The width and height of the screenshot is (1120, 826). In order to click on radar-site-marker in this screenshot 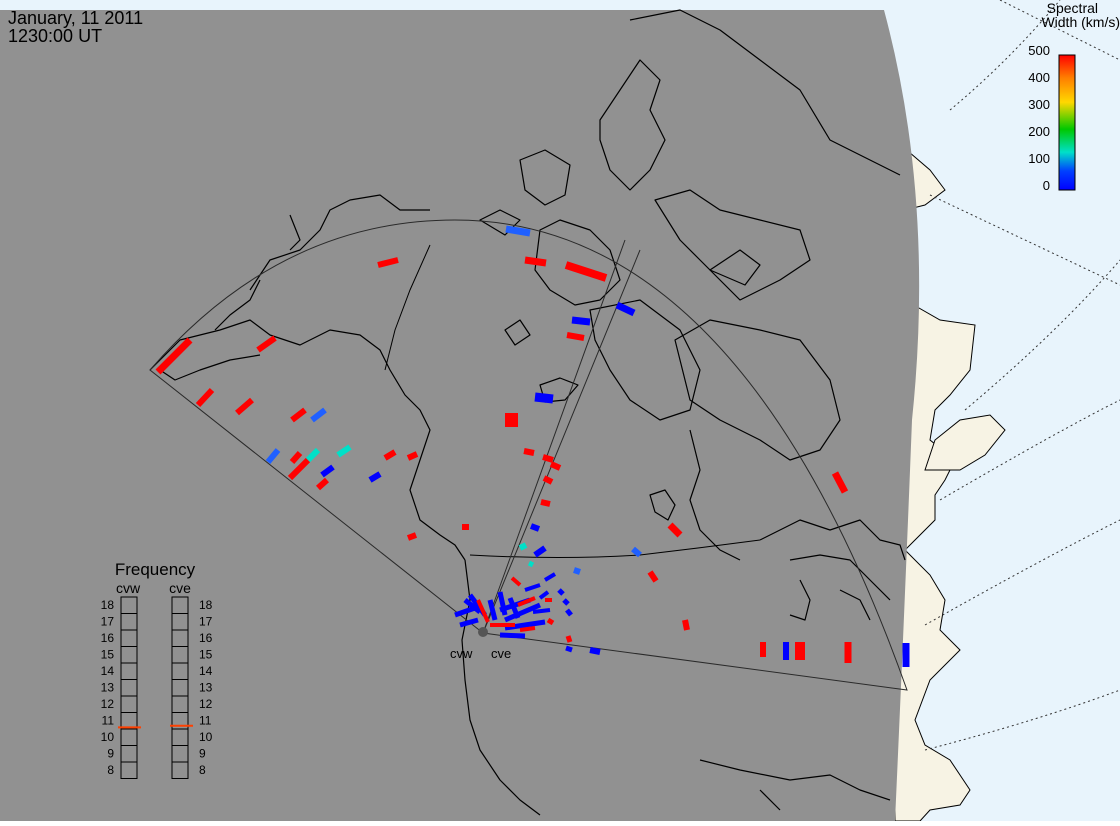, I will do `click(483, 632)`.